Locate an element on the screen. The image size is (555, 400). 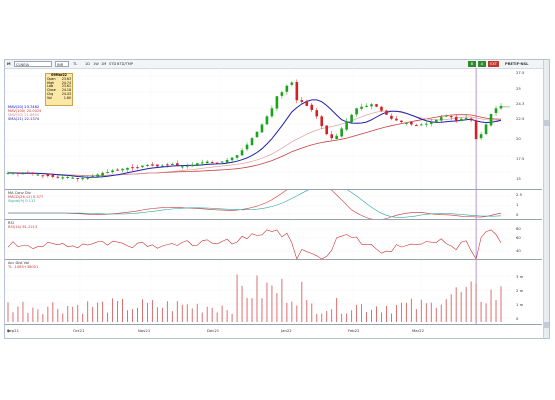
ma-mid-line is located at coordinates (254, 143).